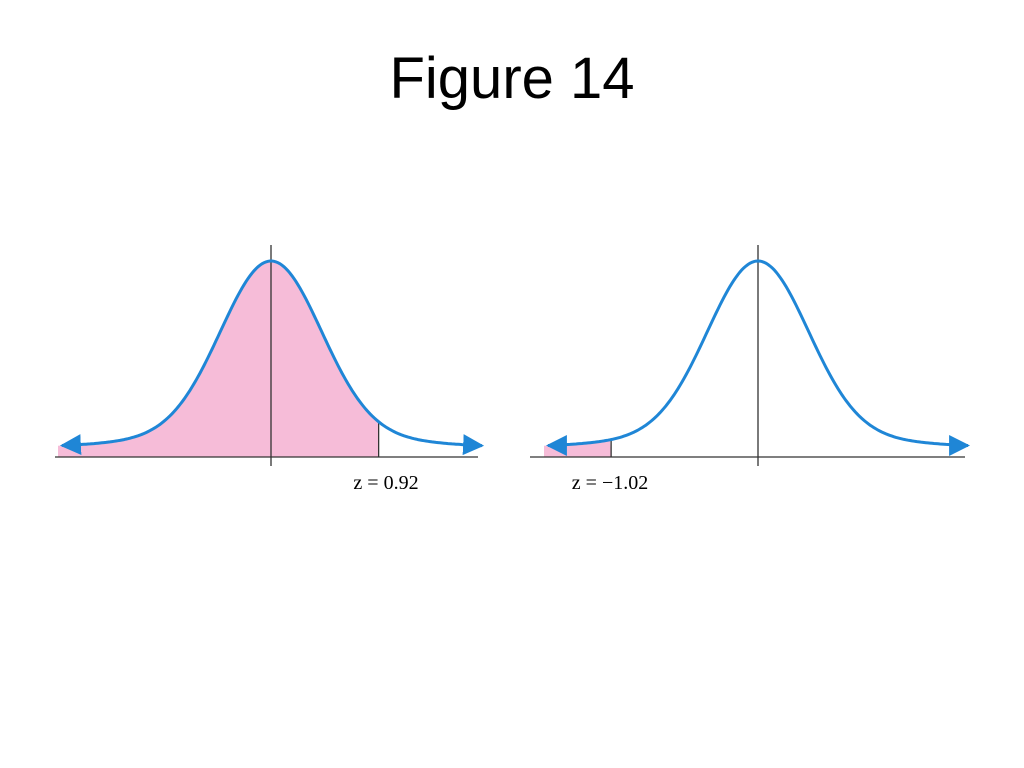  I want to click on shaded-area, so click(218, 359).